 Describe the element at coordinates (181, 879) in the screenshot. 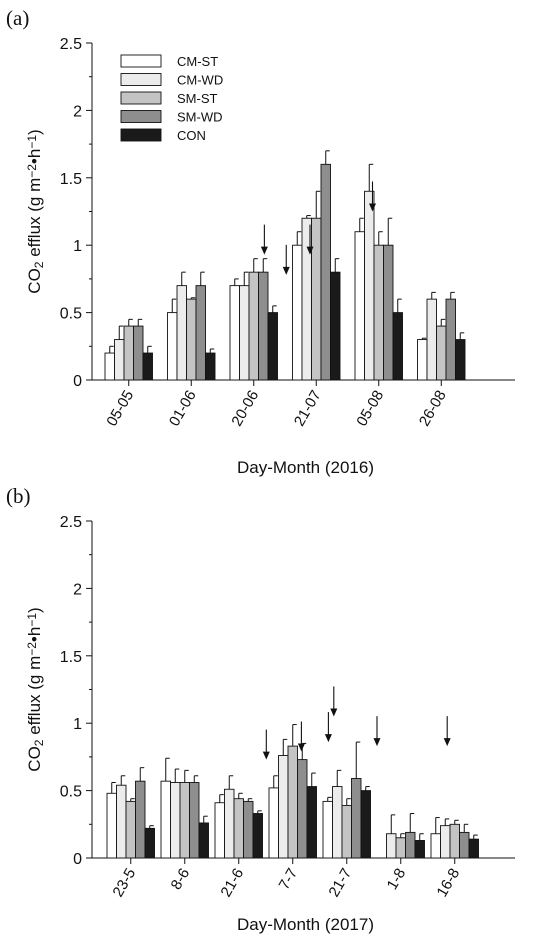

I see `x-tick-label: 8-6` at that location.